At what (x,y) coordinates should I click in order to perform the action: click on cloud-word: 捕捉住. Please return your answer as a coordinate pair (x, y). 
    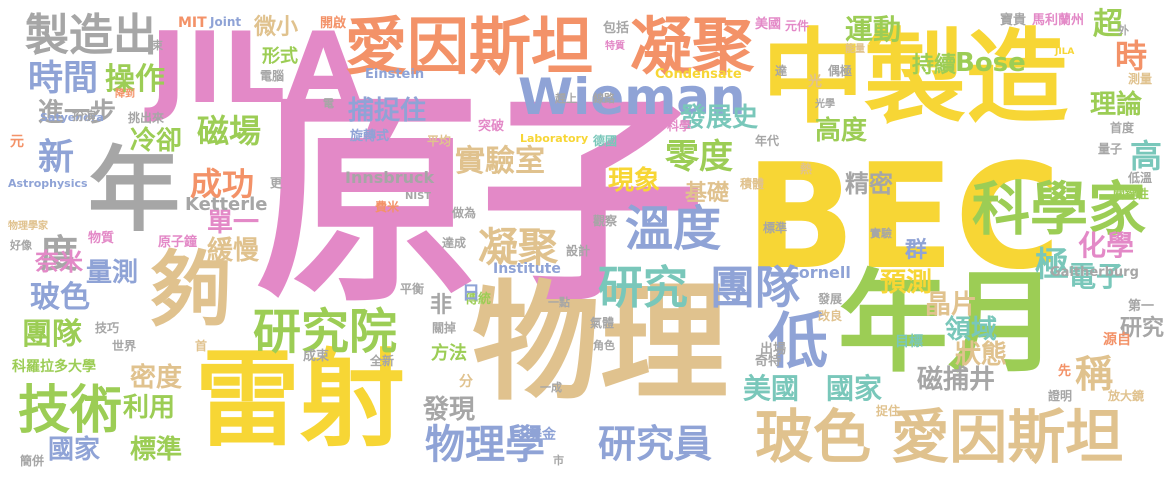
    Looking at the image, I should click on (387, 111).